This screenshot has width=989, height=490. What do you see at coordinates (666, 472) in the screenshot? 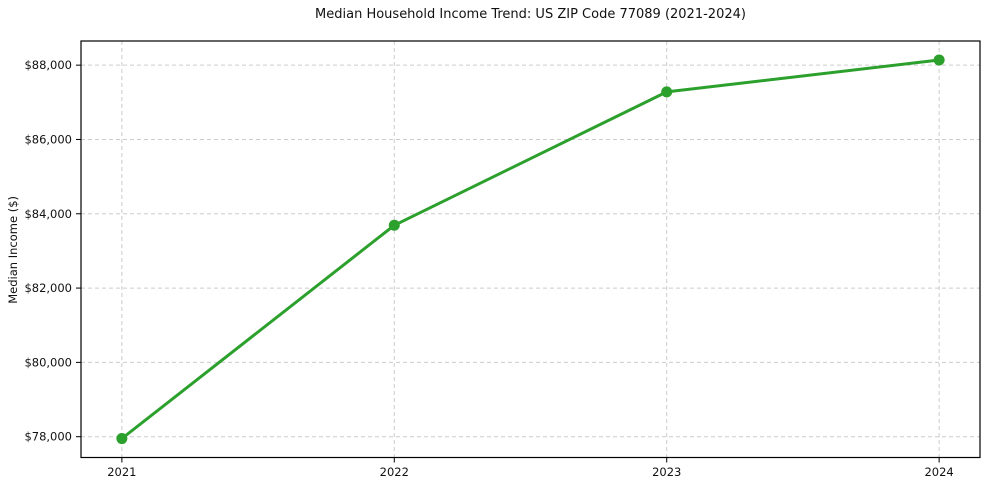
I see `x-tick-label: 2023` at bounding box center [666, 472].